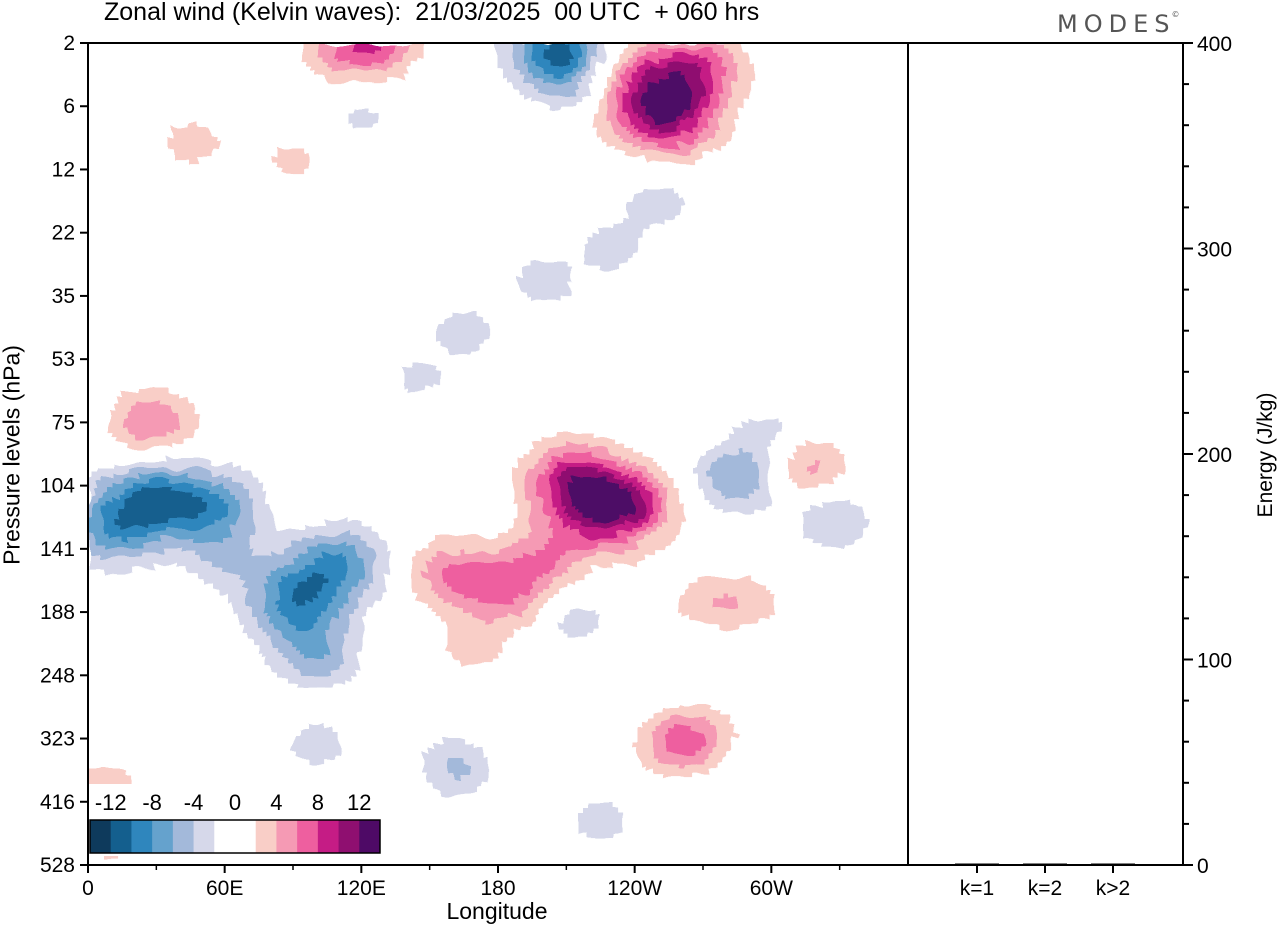 This screenshot has width=1280, height=930. I want to click on energy-bar, so click(977, 864).